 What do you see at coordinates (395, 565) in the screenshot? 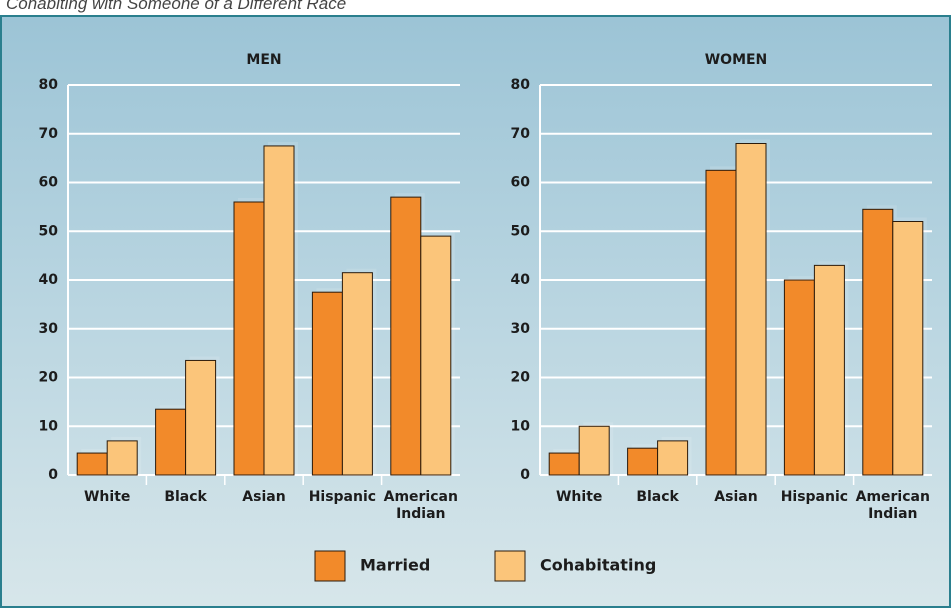
I see `legend-label: Married` at bounding box center [395, 565].